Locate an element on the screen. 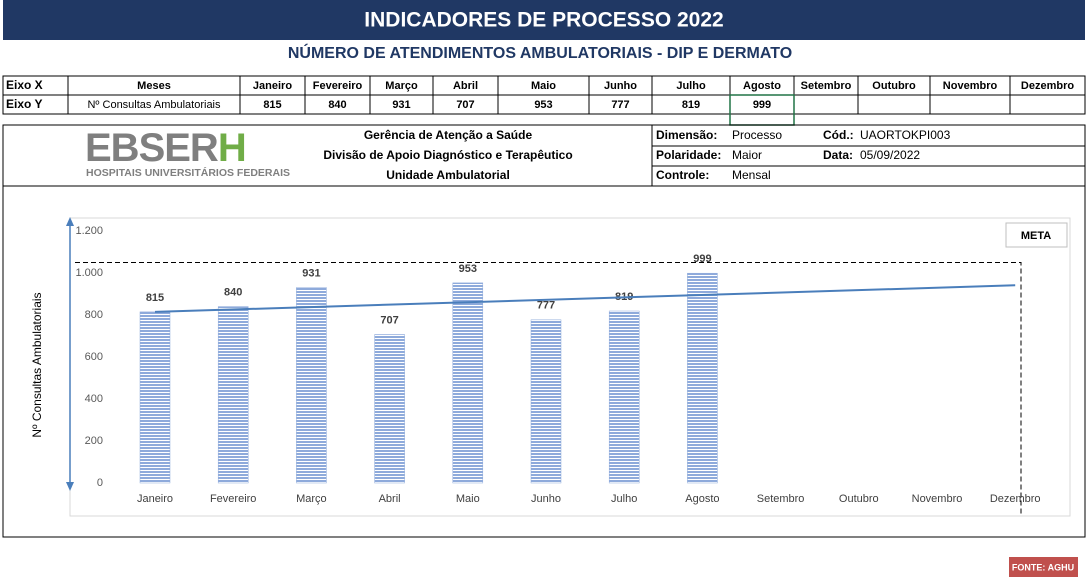 The image size is (1089, 585). table-month: Novembro is located at coordinates (970, 86).